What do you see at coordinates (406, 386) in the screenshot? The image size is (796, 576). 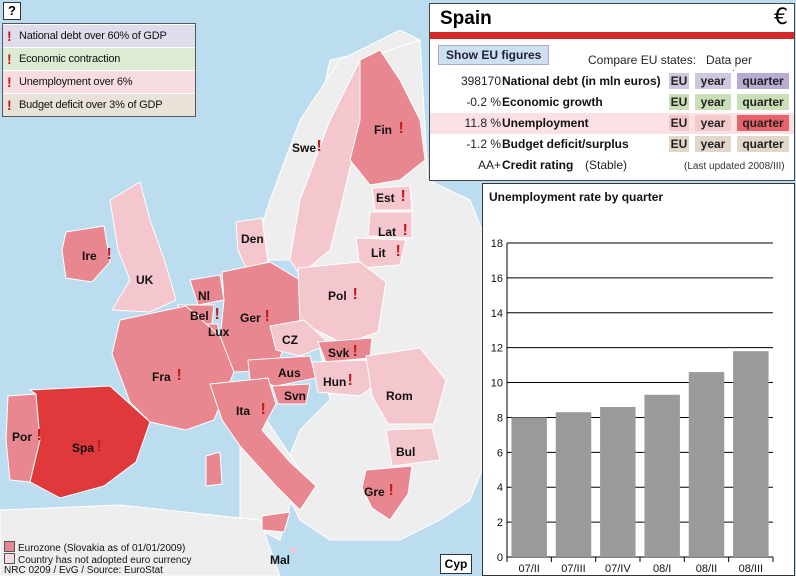 I see `country-rom` at bounding box center [406, 386].